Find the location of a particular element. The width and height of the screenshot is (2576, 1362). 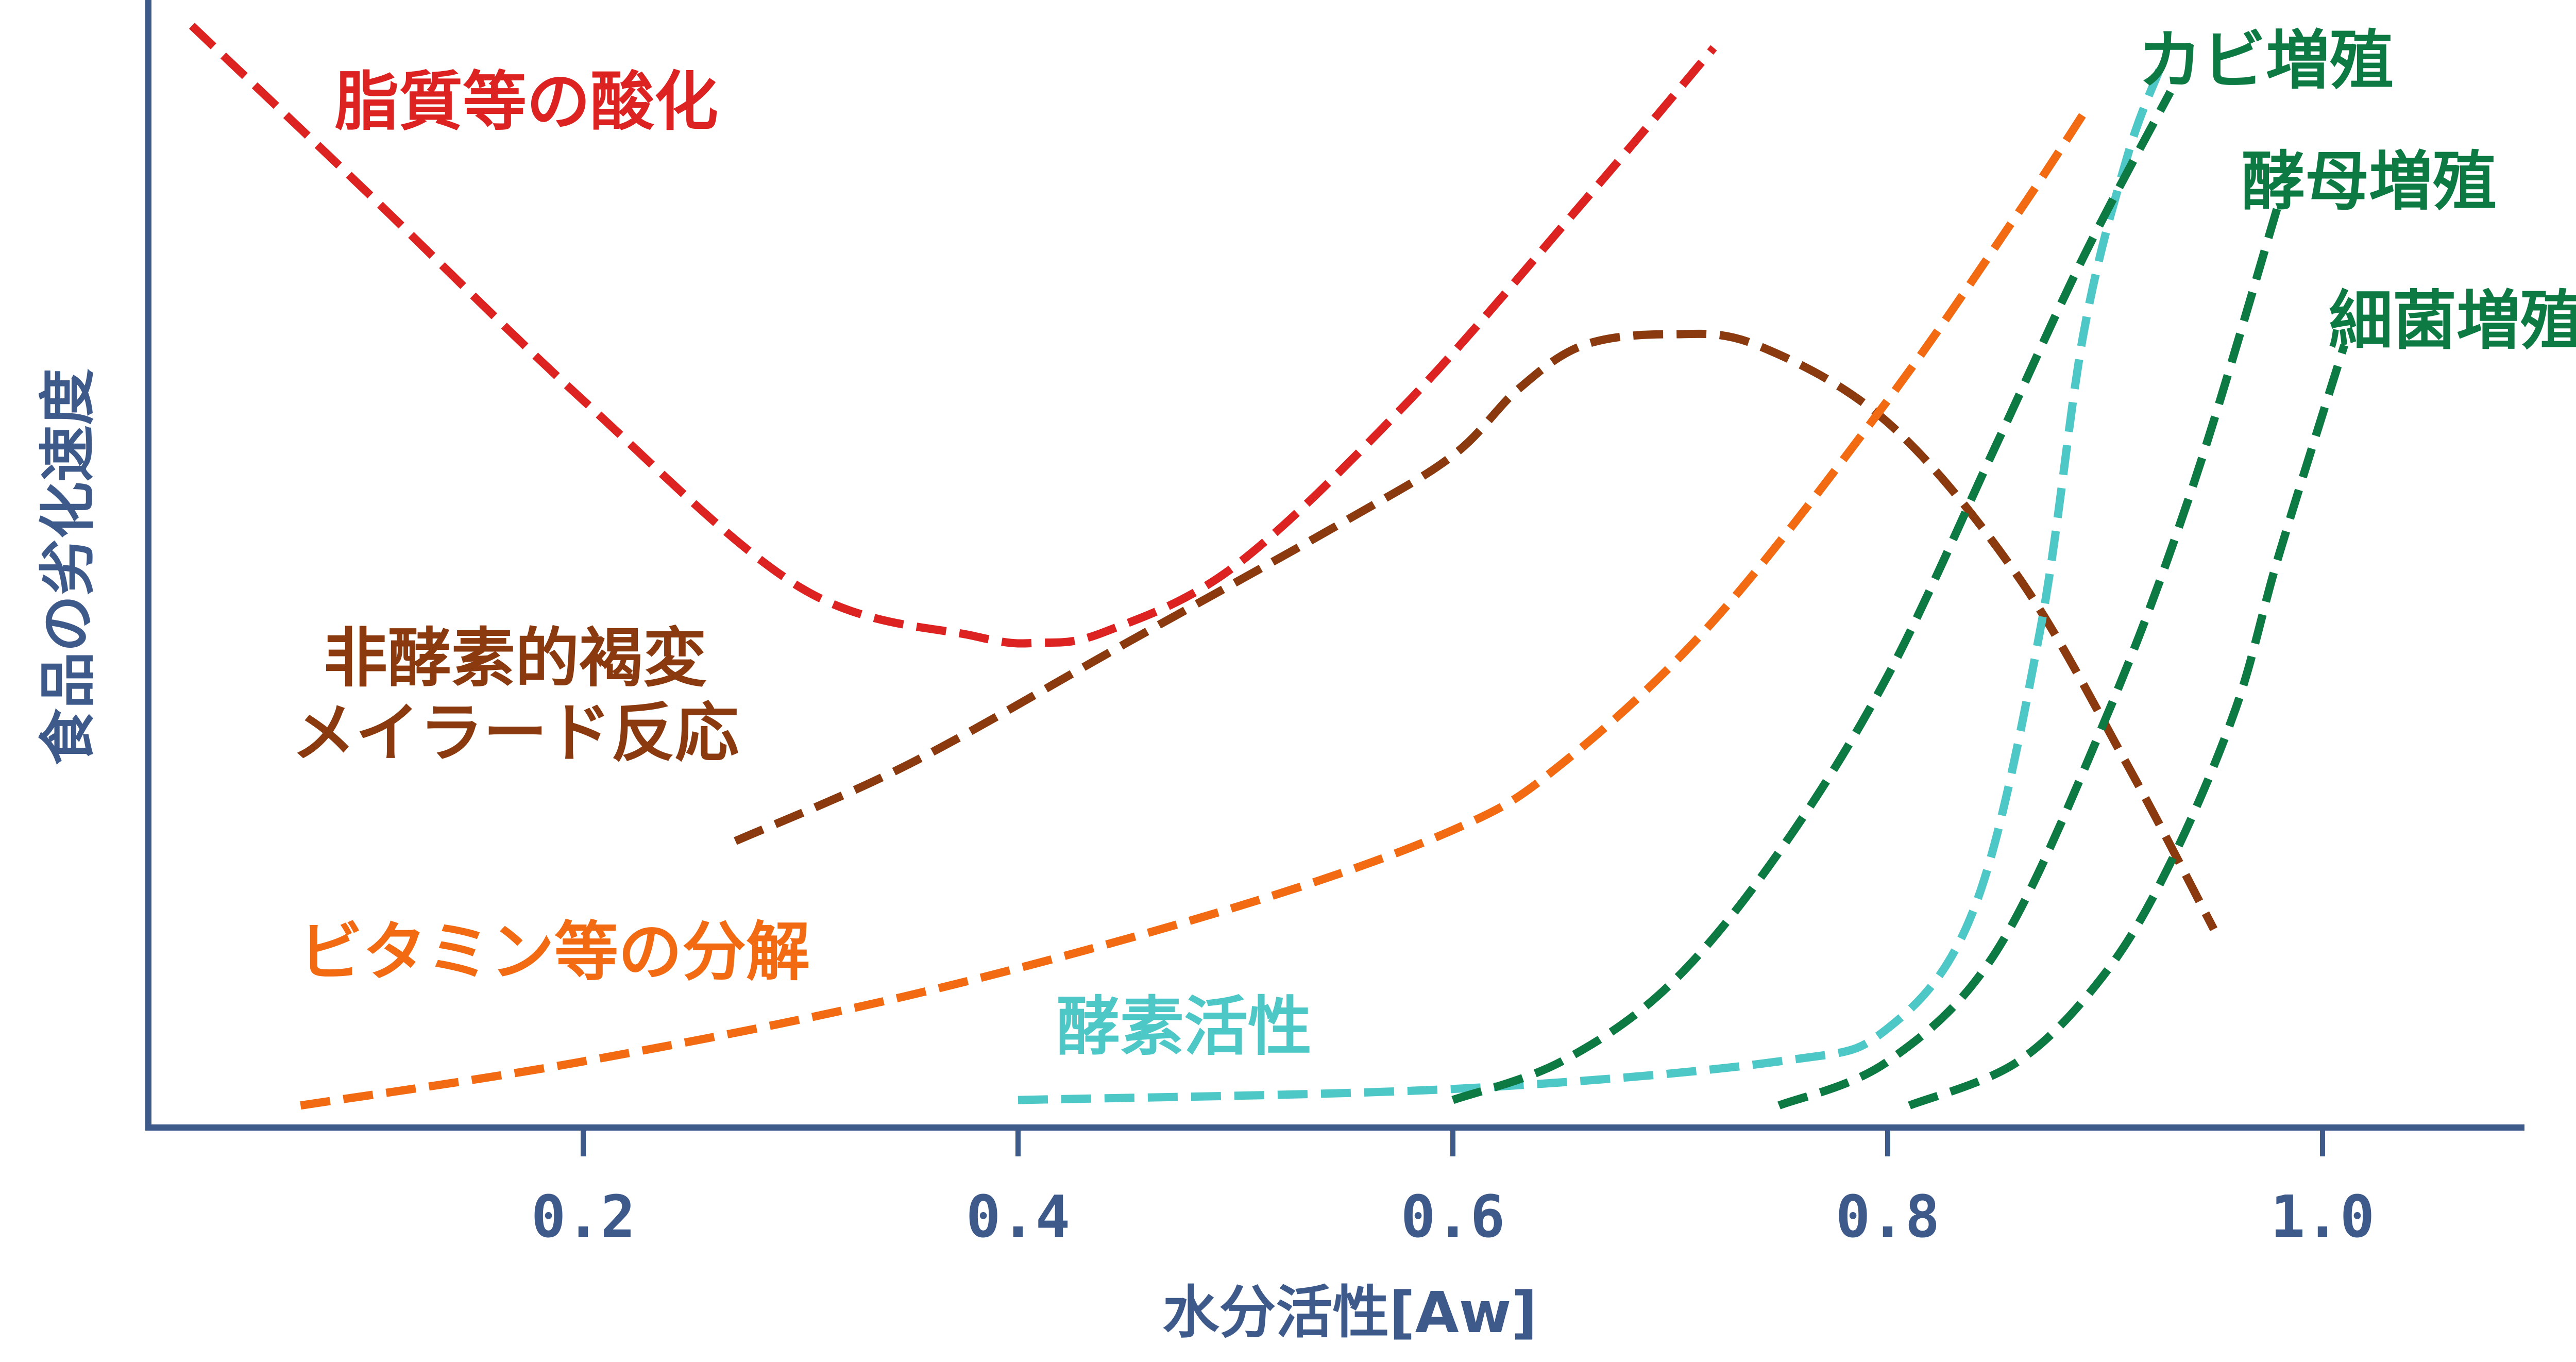

x-axis-title: 水分活性[Aw] is located at coordinates (1349, 1313).